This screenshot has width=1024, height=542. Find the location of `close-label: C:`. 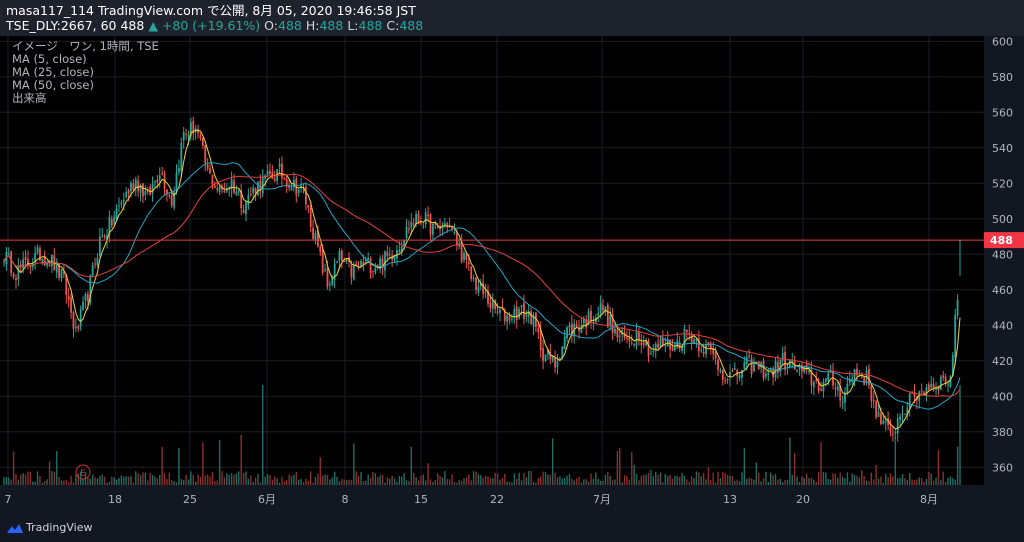

close-label: C: is located at coordinates (393, 25).